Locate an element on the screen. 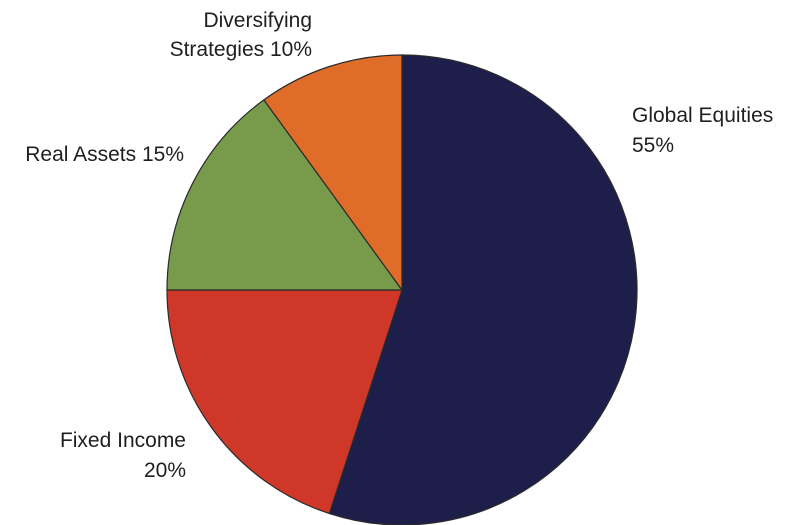  pie-slice-diversifying-strategies is located at coordinates (333, 173).